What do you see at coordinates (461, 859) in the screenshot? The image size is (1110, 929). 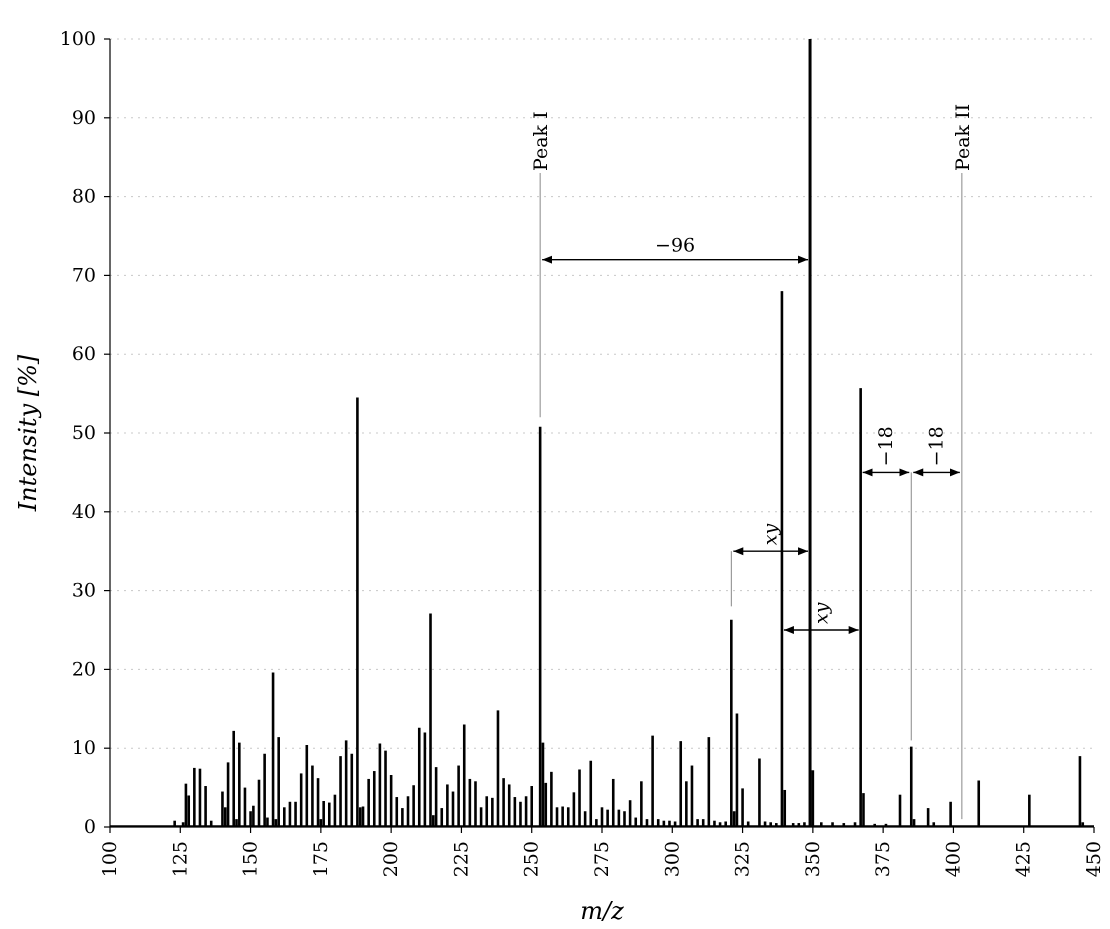 I see `x-tick-label: 225` at bounding box center [461, 859].